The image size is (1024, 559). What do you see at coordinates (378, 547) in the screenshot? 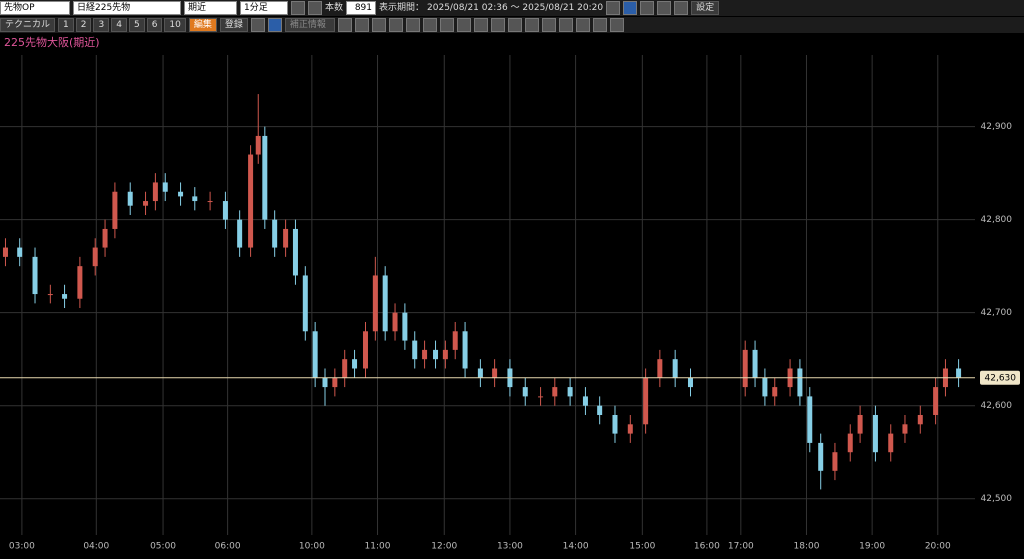
I see `x-tick-label: 11:00` at bounding box center [378, 547].